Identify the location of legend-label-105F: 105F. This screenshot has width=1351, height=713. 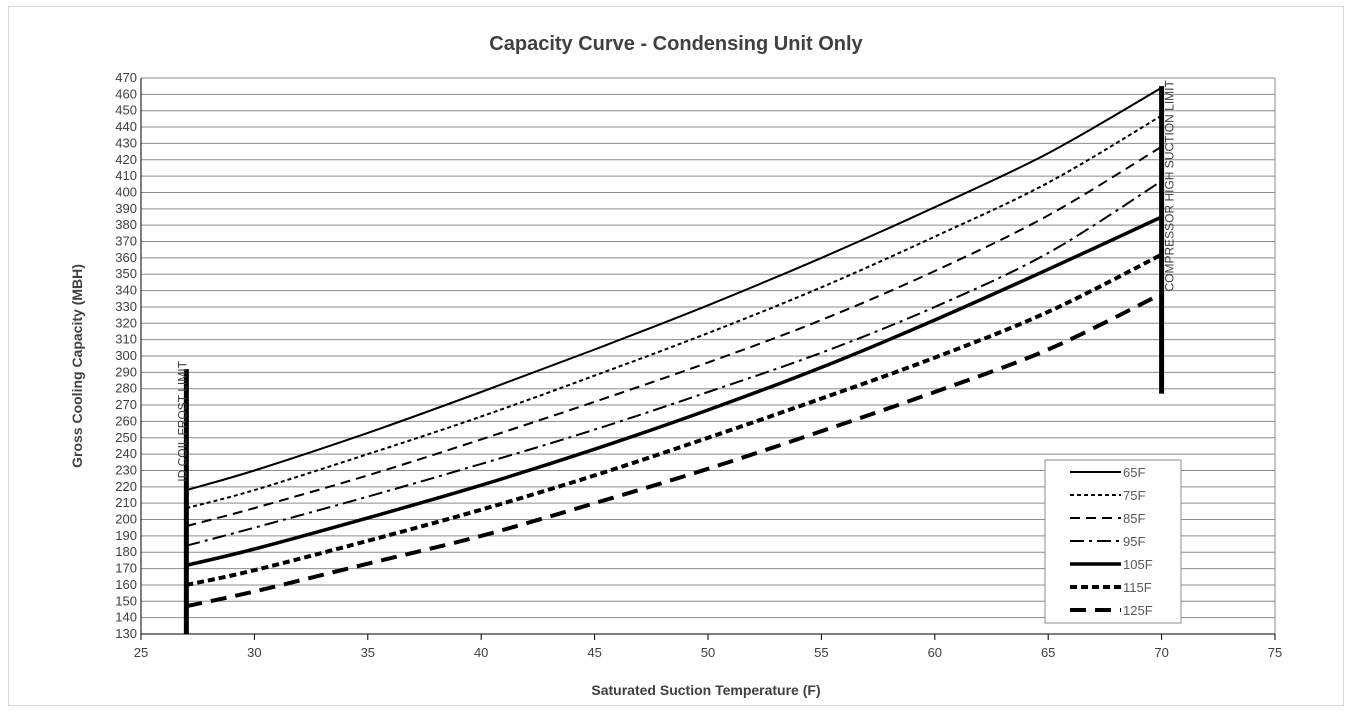
(1138, 564).